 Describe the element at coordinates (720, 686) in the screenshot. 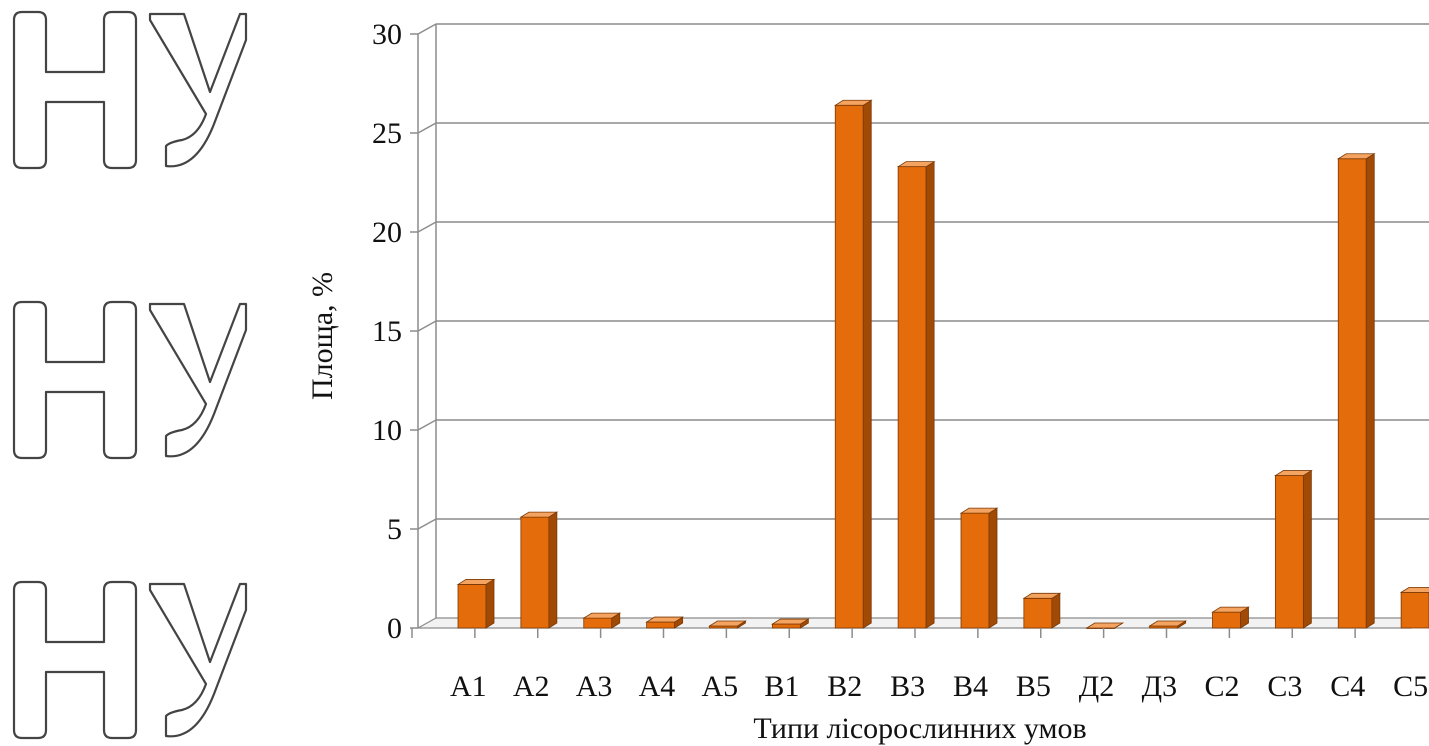

I see `x-tick-label: A5` at that location.